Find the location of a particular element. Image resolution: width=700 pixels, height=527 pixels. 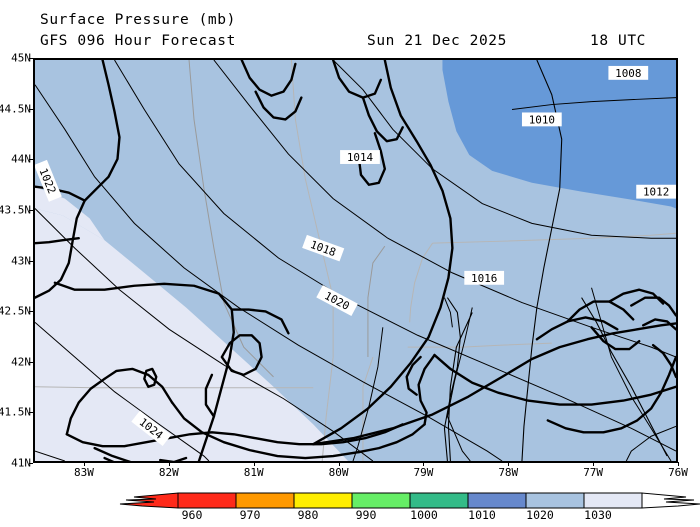

svg-text: 1012 is located at coordinates (656, 192).